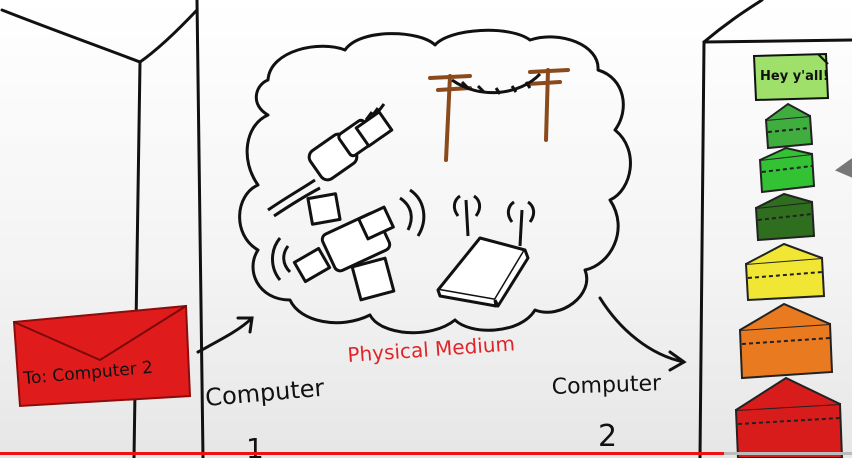 The width and height of the screenshot is (852, 458). Describe the element at coordinates (330, 160) in the screenshot. I see `ethernet-cable-icon` at that location.